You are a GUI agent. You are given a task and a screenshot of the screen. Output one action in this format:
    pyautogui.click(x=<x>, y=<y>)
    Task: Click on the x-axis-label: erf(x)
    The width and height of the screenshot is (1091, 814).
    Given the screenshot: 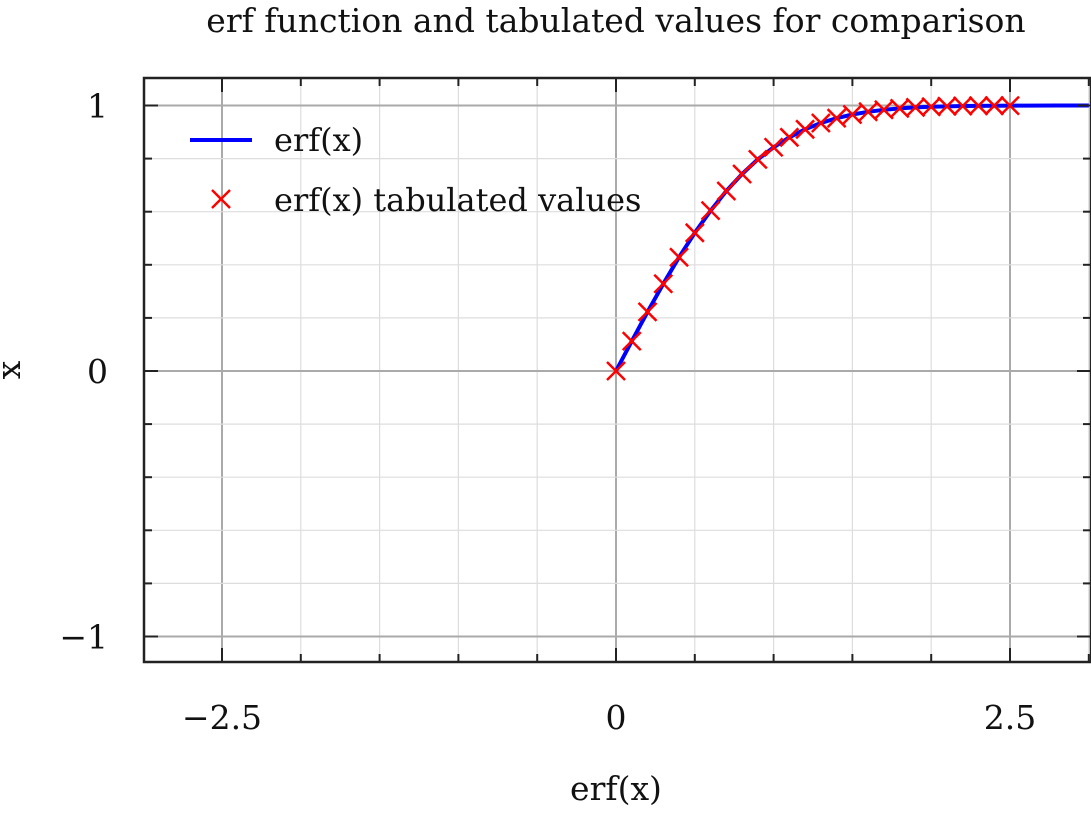 What is the action you would take?
    pyautogui.click(x=616, y=788)
    